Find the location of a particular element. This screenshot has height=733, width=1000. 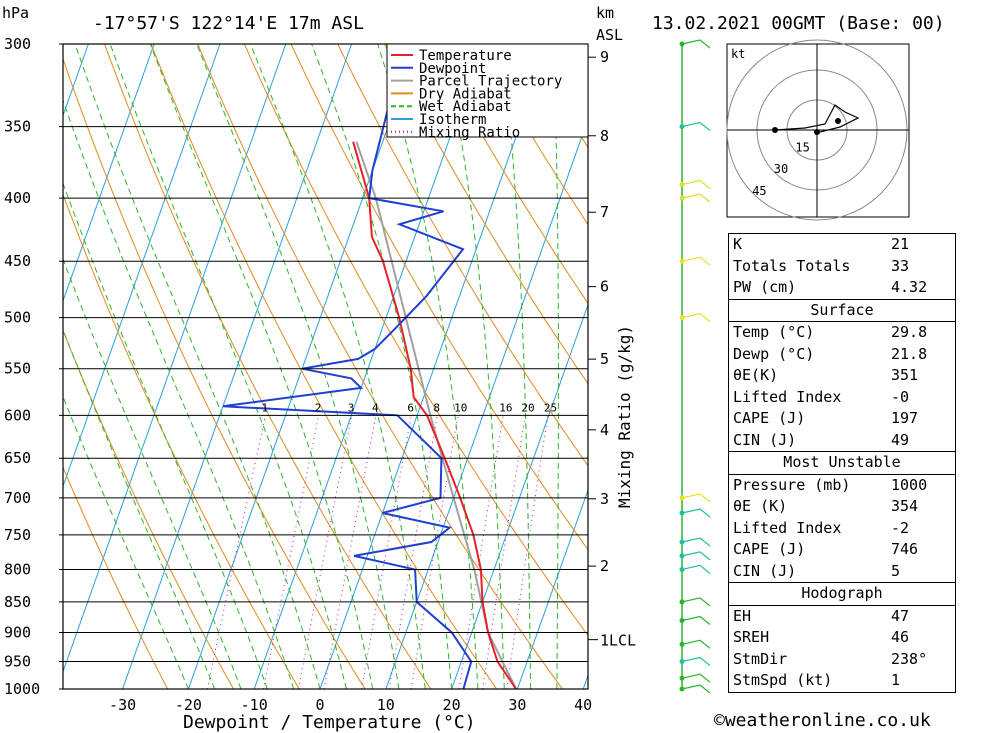

surface-cape-label: CAPE (J) is located at coordinates (769, 418).